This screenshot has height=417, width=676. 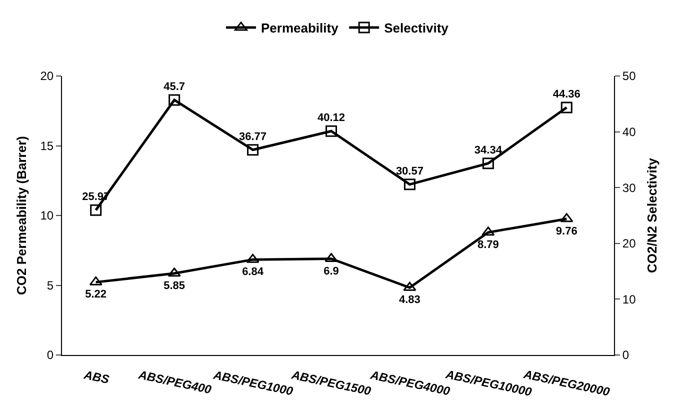 I want to click on data-label: 44.36, so click(x=566, y=94).